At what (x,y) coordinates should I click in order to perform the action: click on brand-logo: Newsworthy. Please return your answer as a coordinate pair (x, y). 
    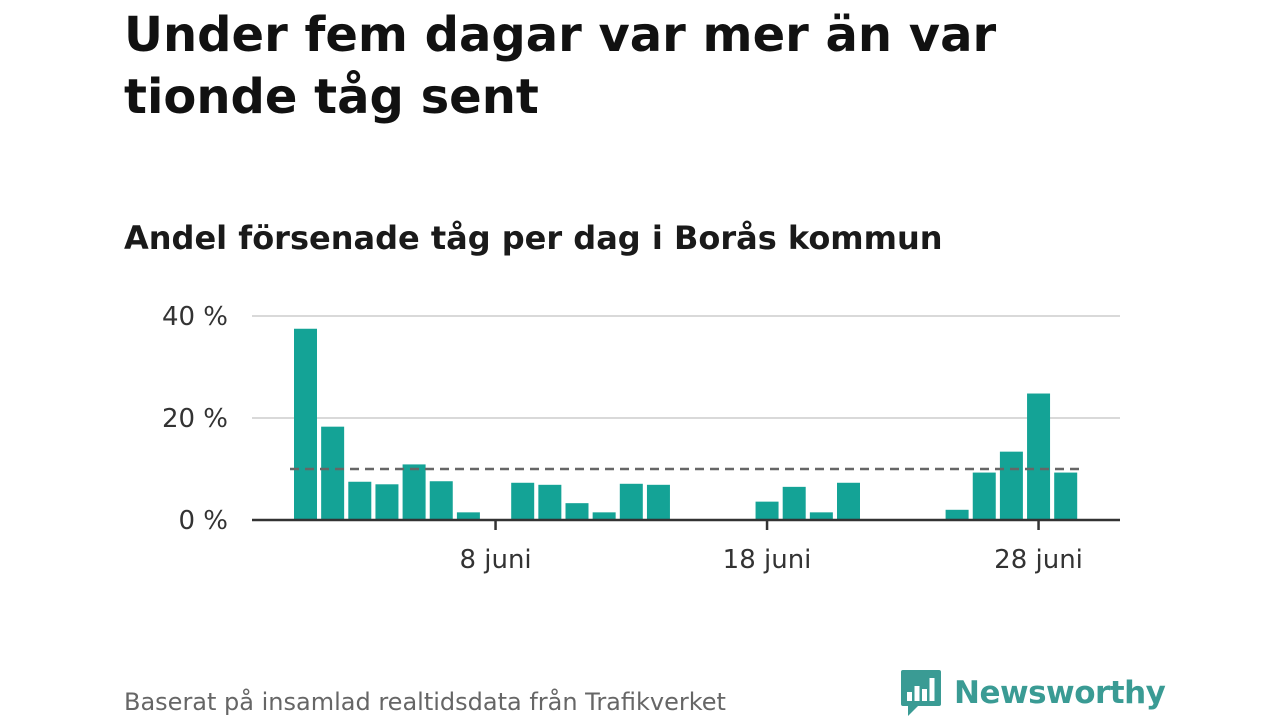
    Looking at the image, I should click on (1033, 693).